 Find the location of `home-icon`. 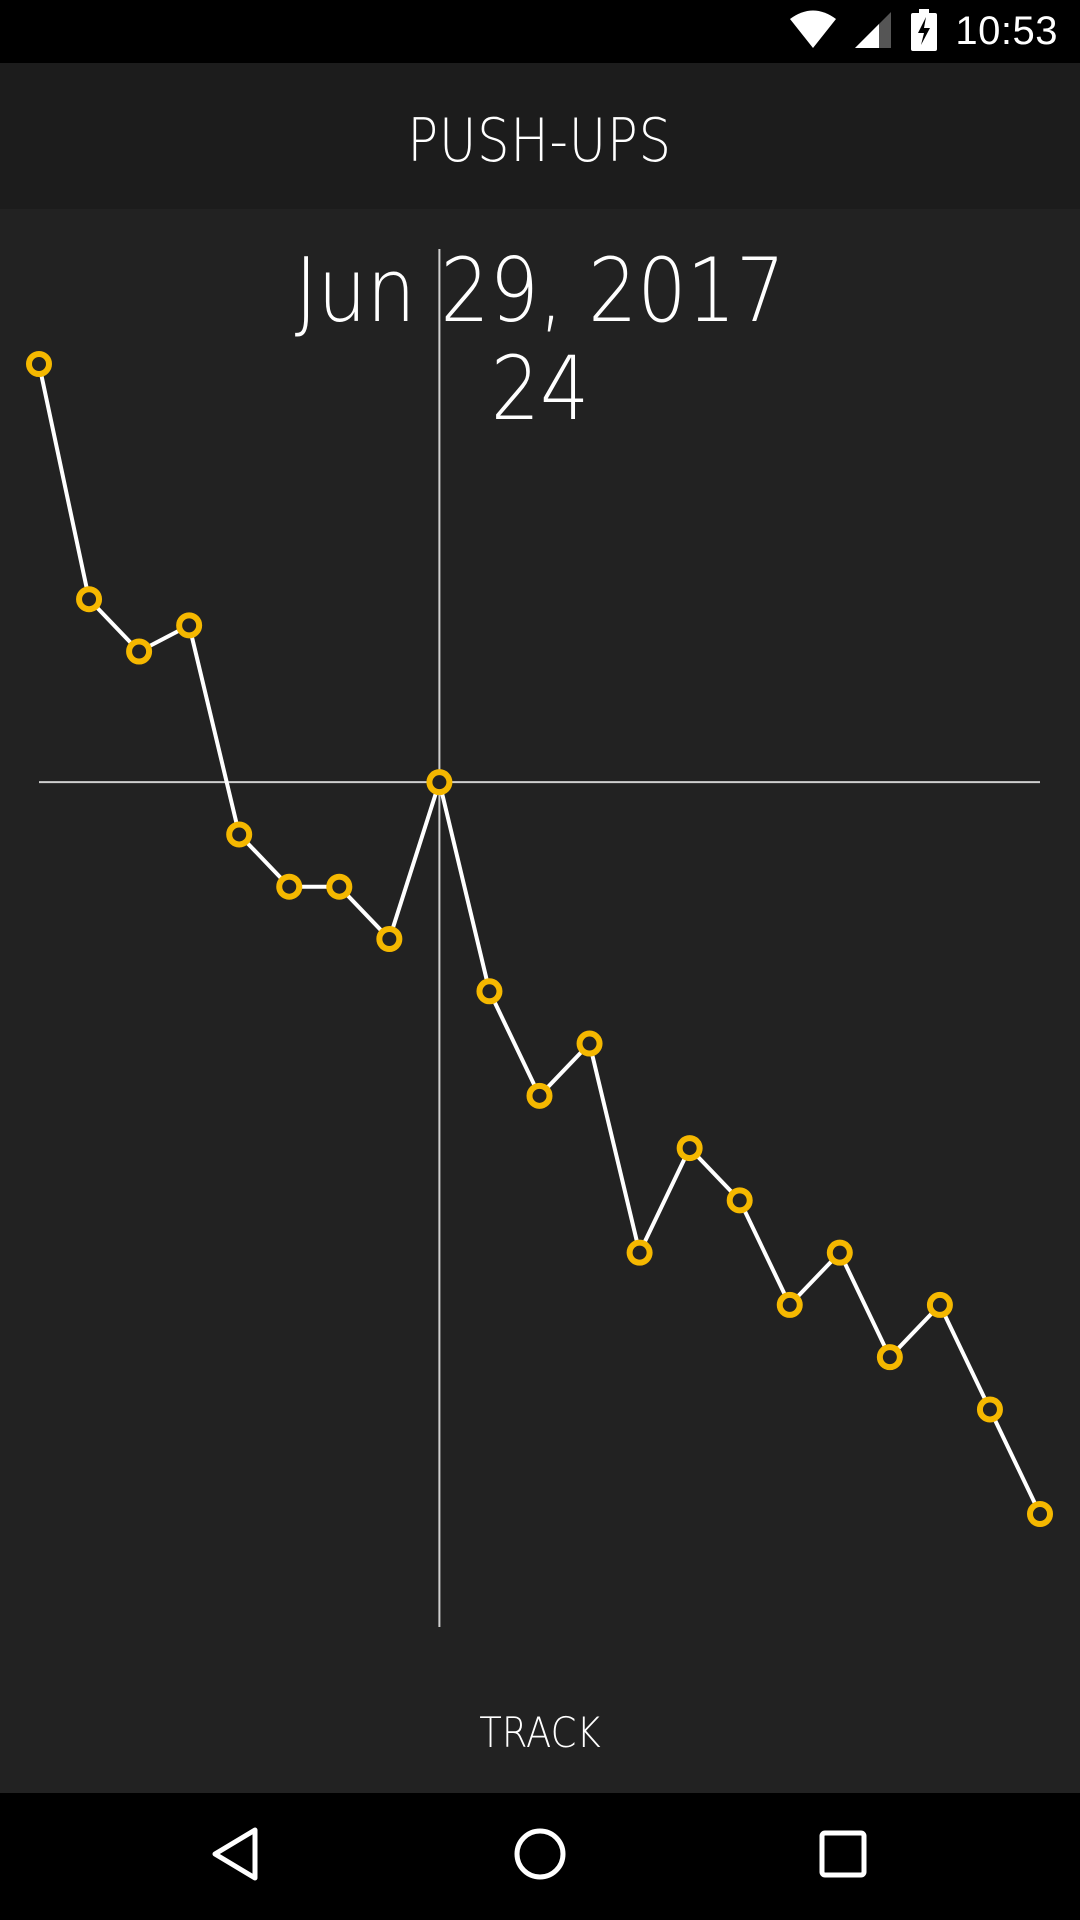

home-icon is located at coordinates (540, 1856).